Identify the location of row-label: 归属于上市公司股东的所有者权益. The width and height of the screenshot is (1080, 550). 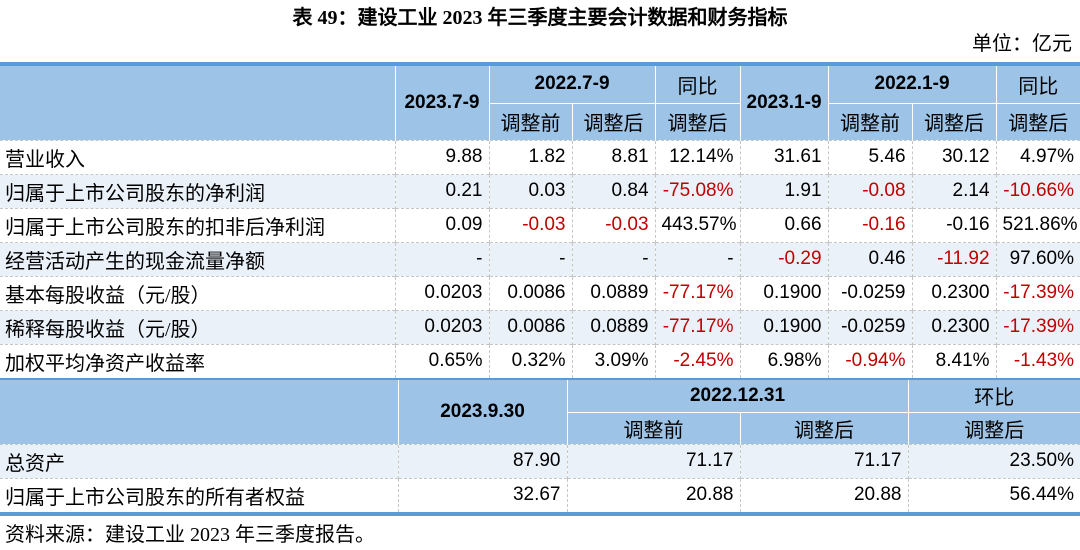
(199, 494).